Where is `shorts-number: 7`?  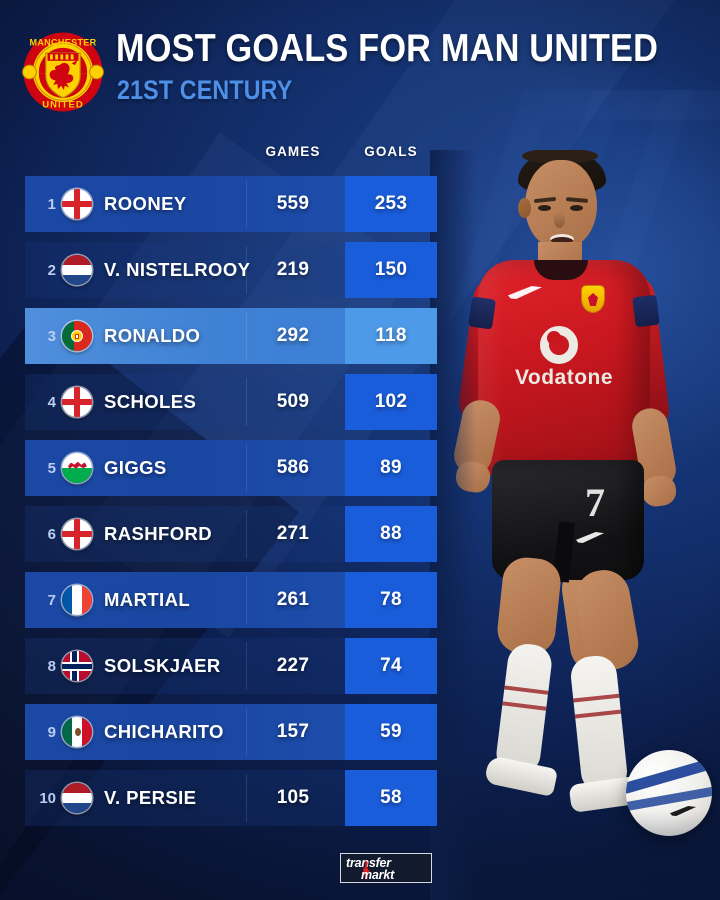
shorts-number: 7 is located at coordinates (595, 502).